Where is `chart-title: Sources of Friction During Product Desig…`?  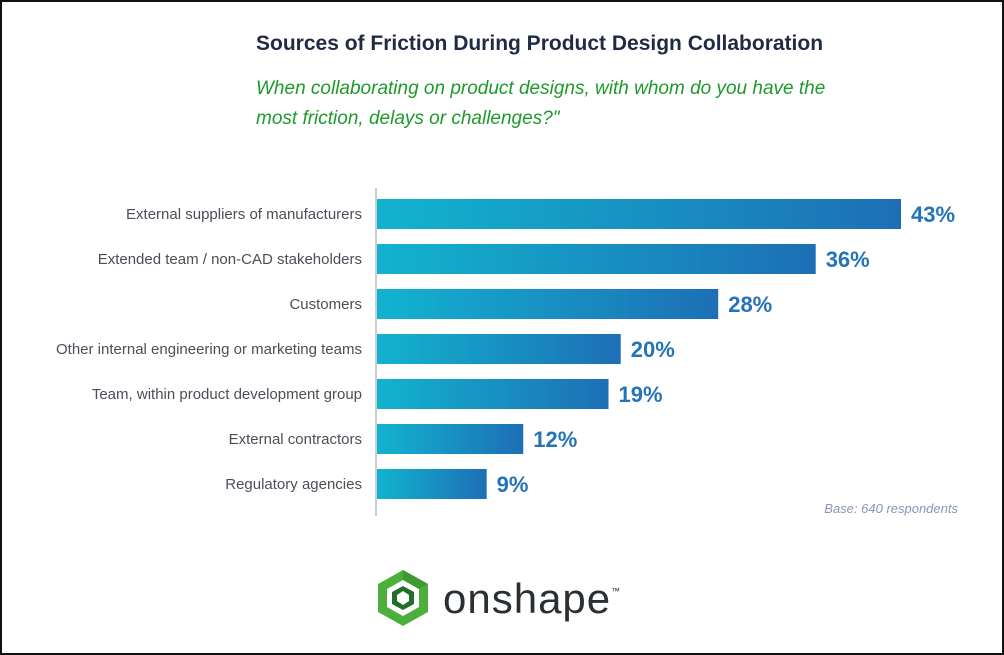 chart-title: Sources of Friction During Product Desig… is located at coordinates (540, 43).